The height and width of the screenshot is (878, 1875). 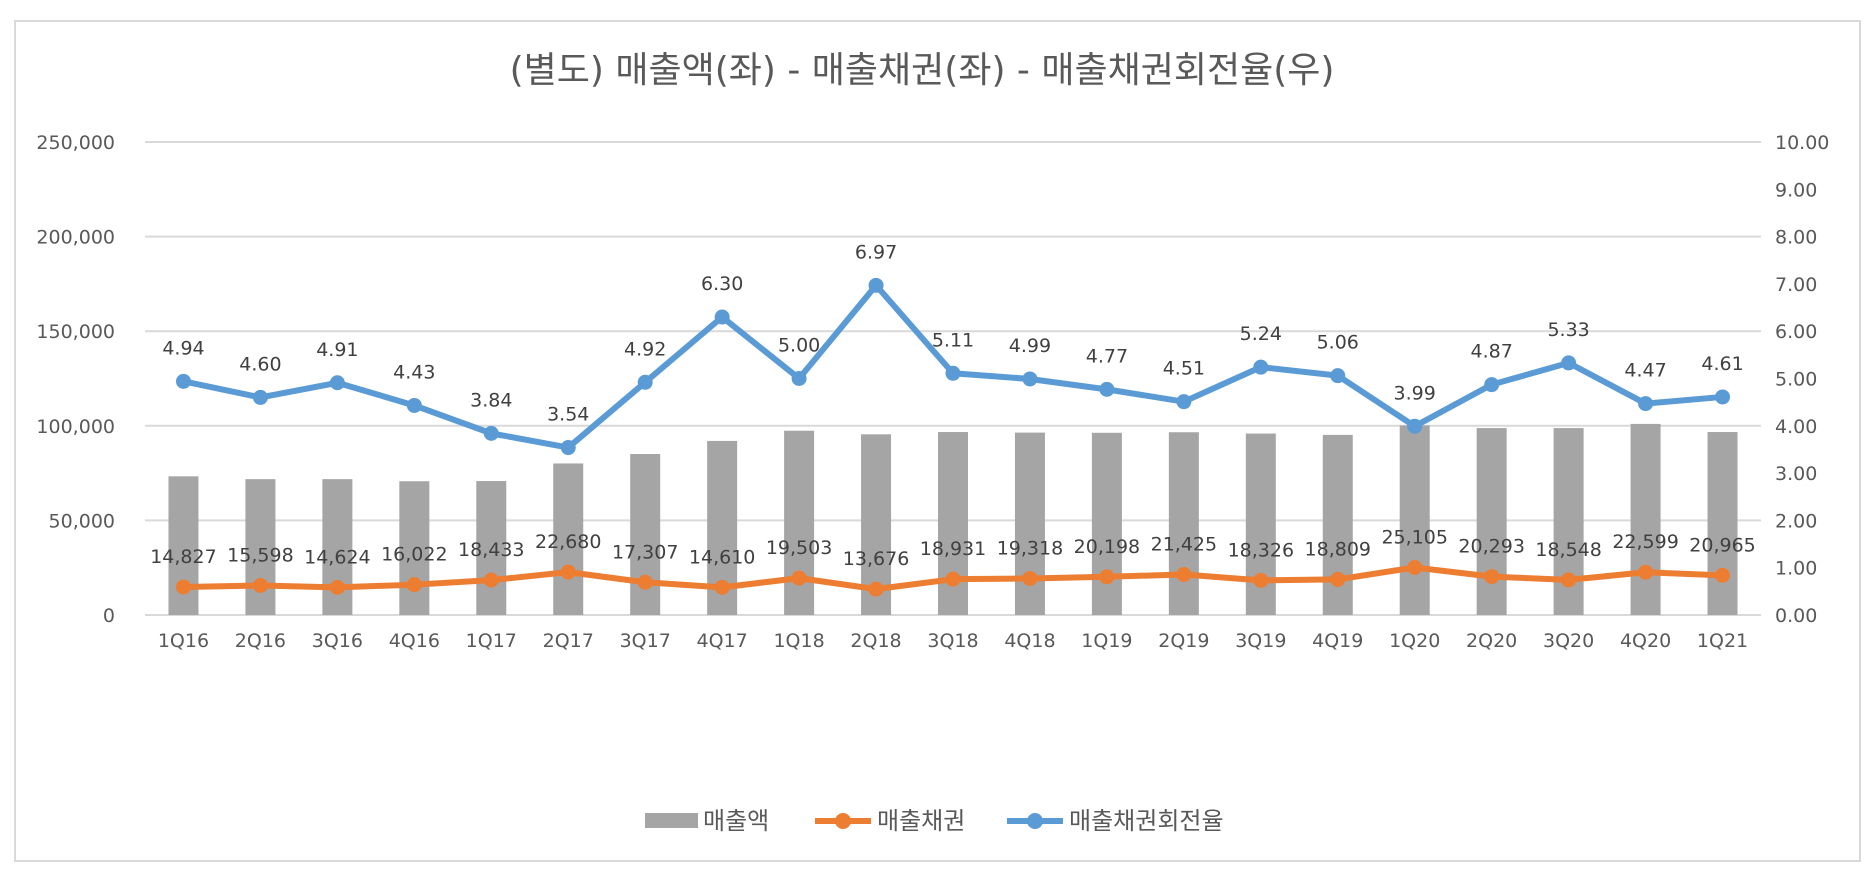 What do you see at coordinates (671, 820) in the screenshot?
I see `legend-swatch-revenue` at bounding box center [671, 820].